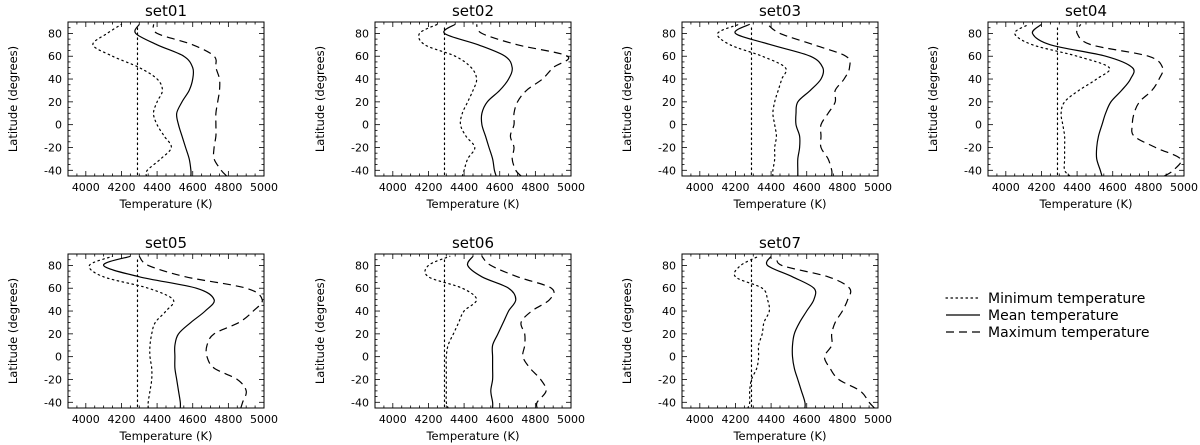 The height and width of the screenshot is (445, 1200). Describe the element at coordinates (166, 243) in the screenshot. I see `panel-title: set05` at that location.